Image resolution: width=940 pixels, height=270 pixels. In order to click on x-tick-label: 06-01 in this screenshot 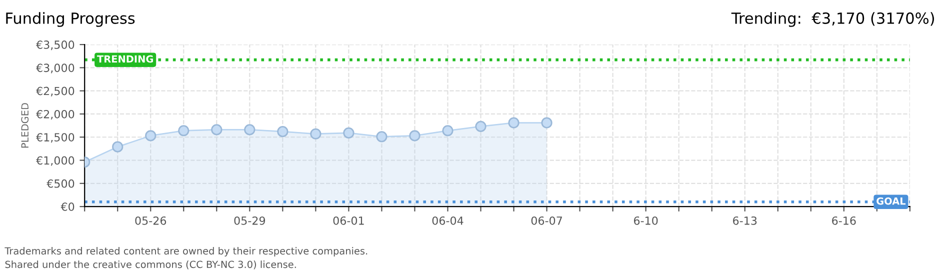, I will do `click(348, 220)`.